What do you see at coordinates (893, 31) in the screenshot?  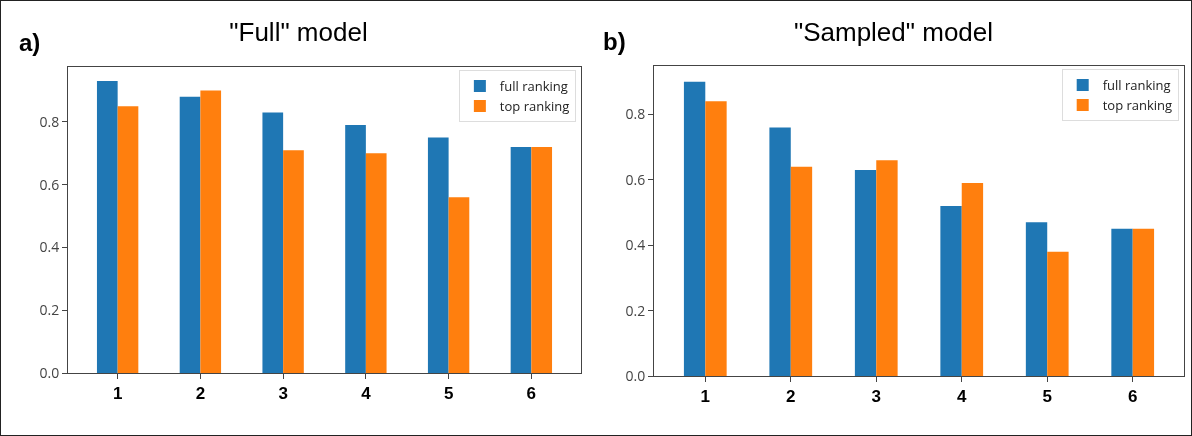 I see `chart-title: "Sampled" model` at bounding box center [893, 31].